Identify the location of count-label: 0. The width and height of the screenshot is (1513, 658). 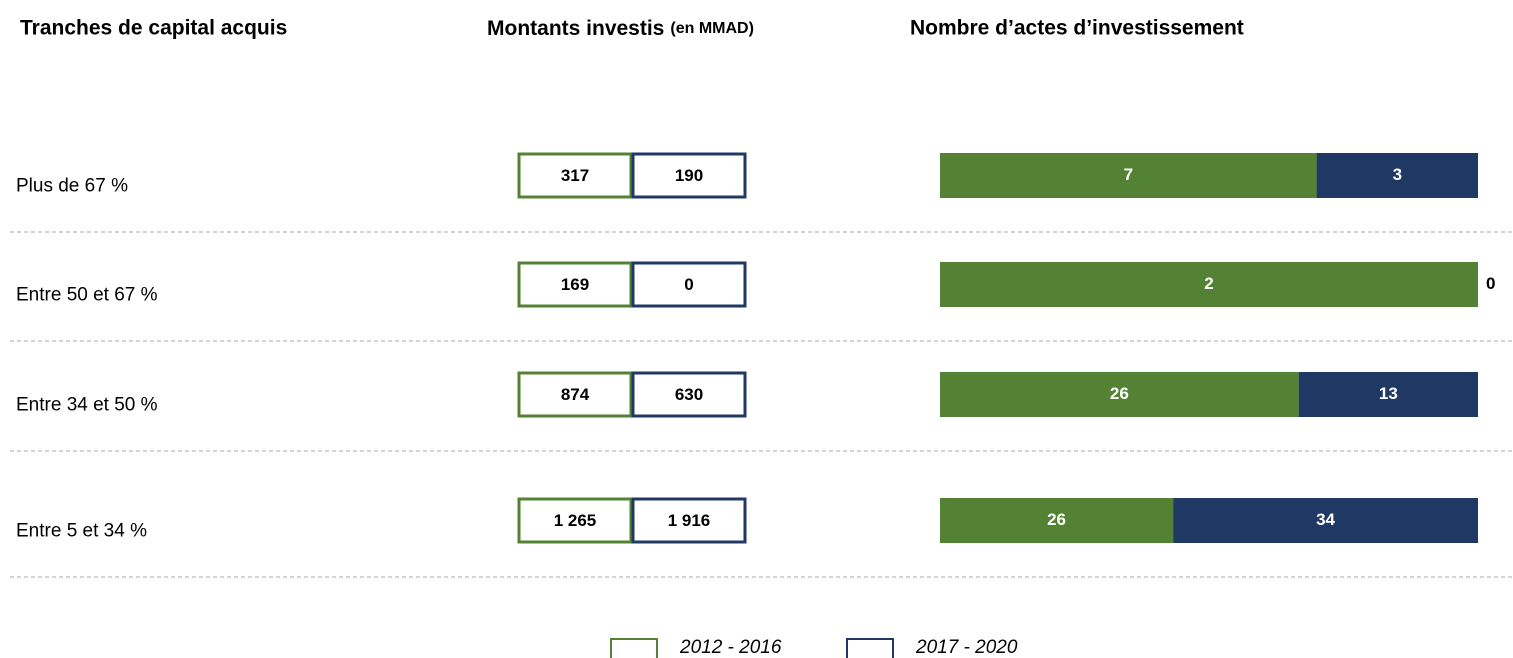
(1490, 283).